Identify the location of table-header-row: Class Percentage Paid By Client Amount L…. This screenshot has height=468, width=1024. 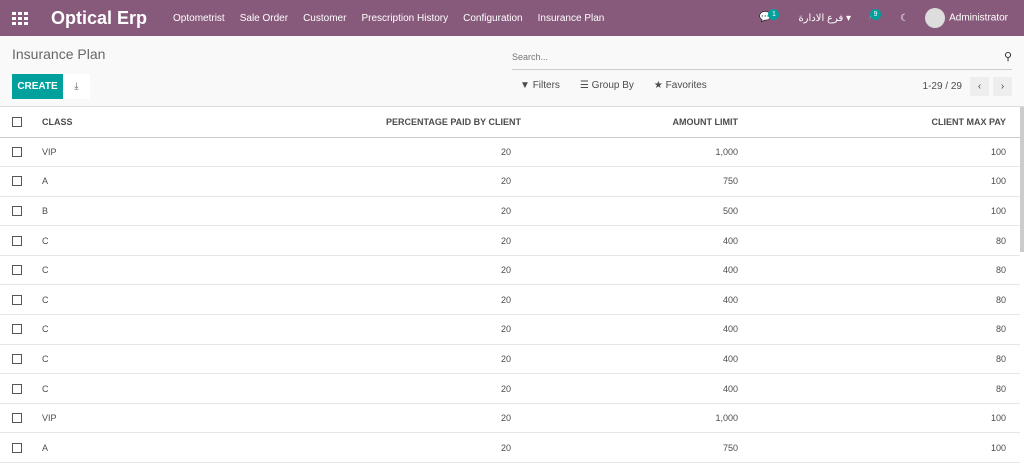
(510, 122).